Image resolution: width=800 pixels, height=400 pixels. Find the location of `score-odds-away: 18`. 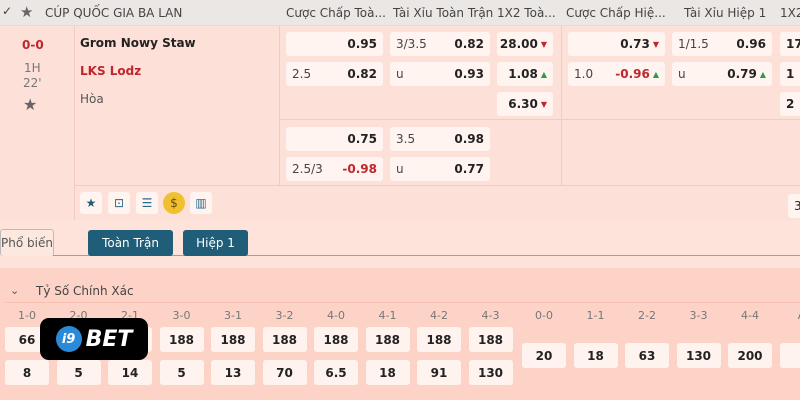

score-odds-away: 18 is located at coordinates (387, 372).